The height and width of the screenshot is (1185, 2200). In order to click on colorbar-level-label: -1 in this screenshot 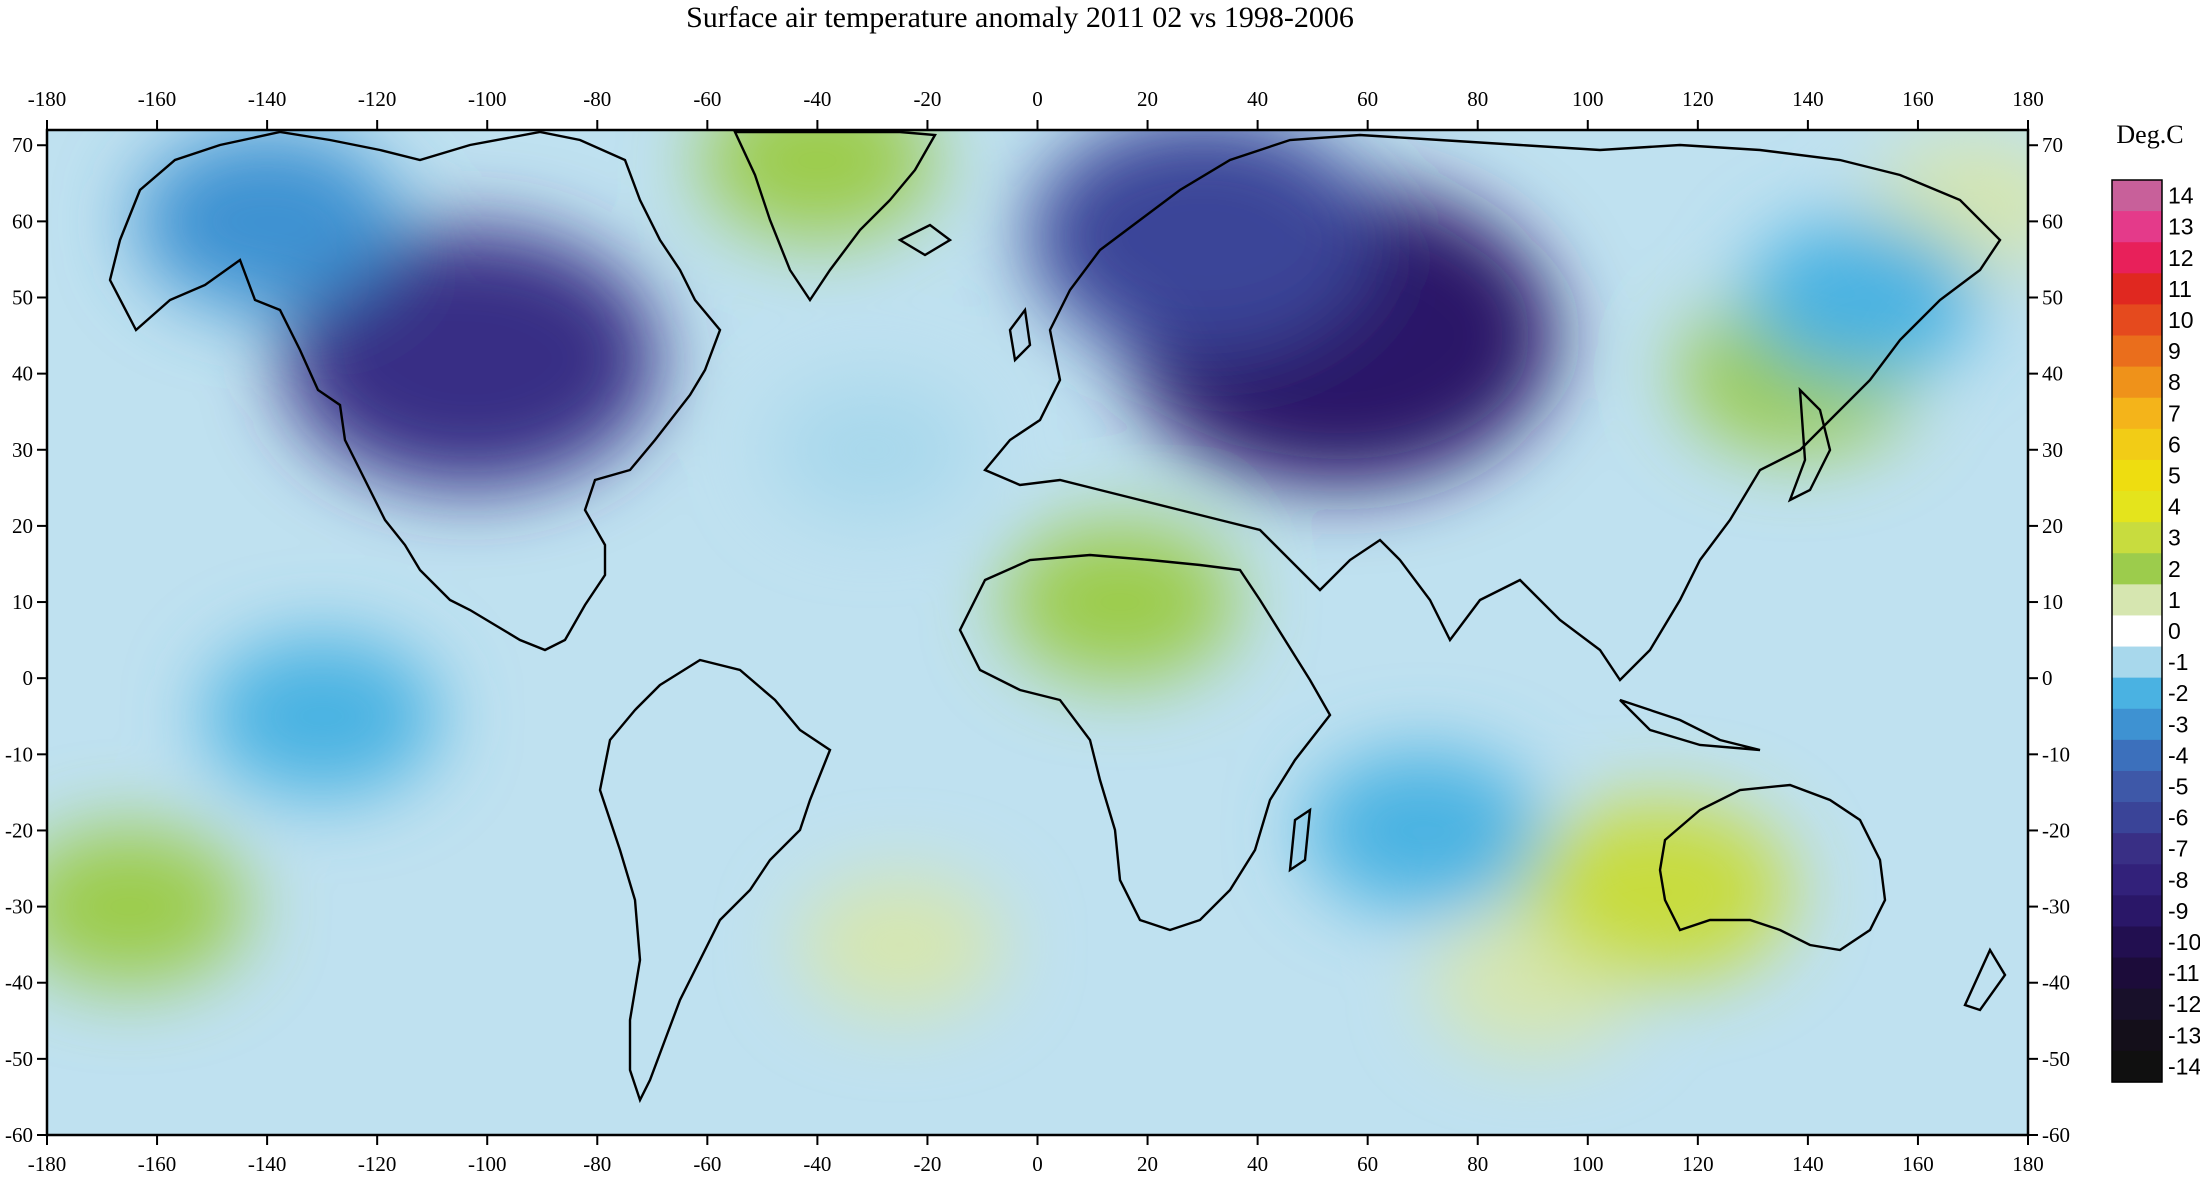, I will do `click(2178, 662)`.